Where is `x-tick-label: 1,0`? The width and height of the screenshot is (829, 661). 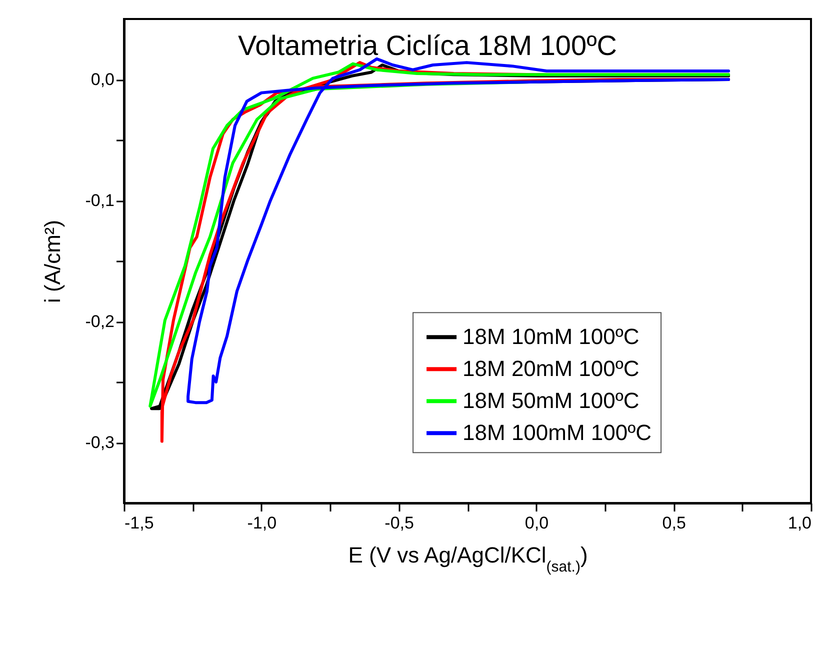
x-tick-label: 1,0 is located at coordinates (800, 523).